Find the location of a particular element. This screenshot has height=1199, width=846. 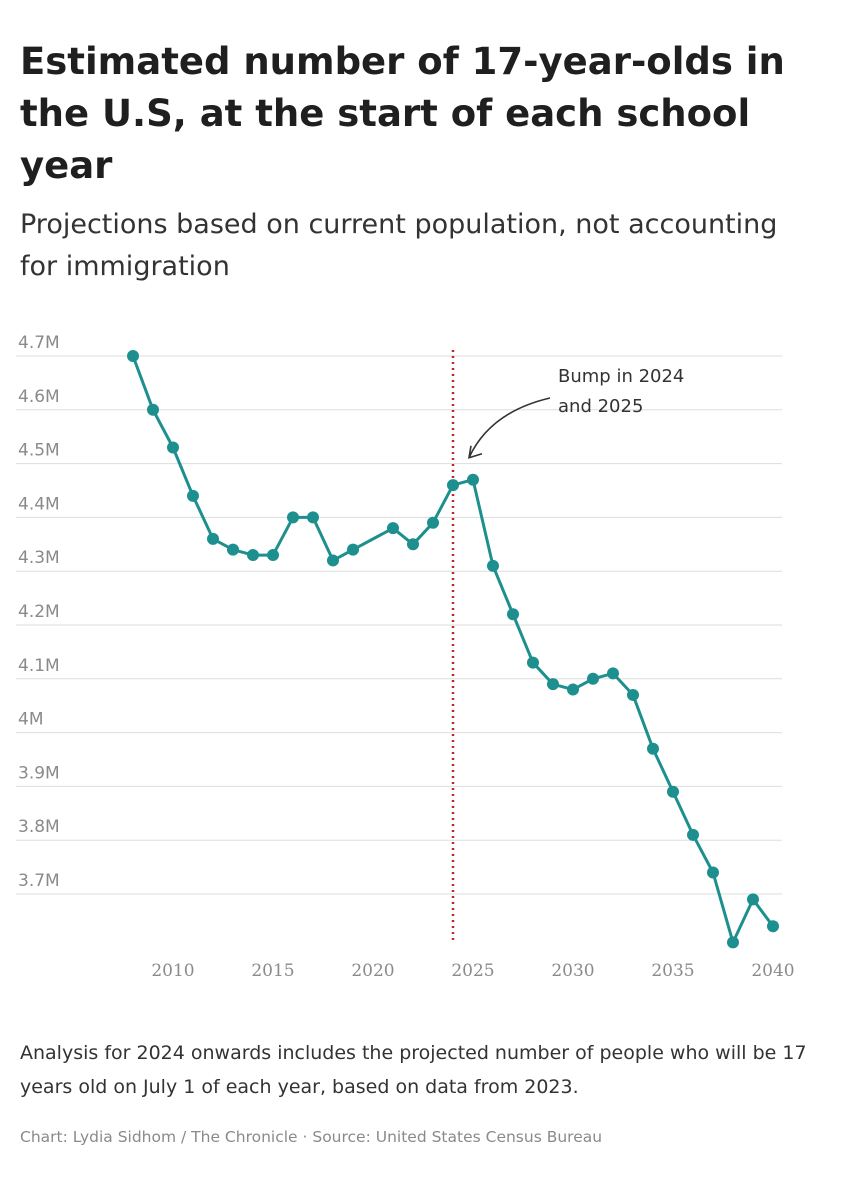

x-tick-label: 2010 is located at coordinates (172, 971).